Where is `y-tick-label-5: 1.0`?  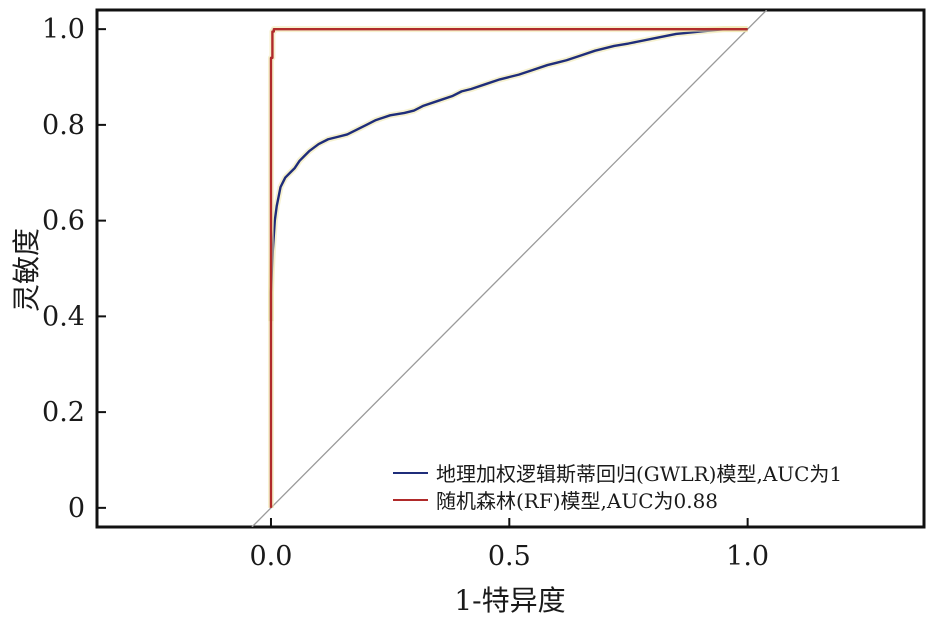 y-tick-label-5: 1.0 is located at coordinates (63, 29).